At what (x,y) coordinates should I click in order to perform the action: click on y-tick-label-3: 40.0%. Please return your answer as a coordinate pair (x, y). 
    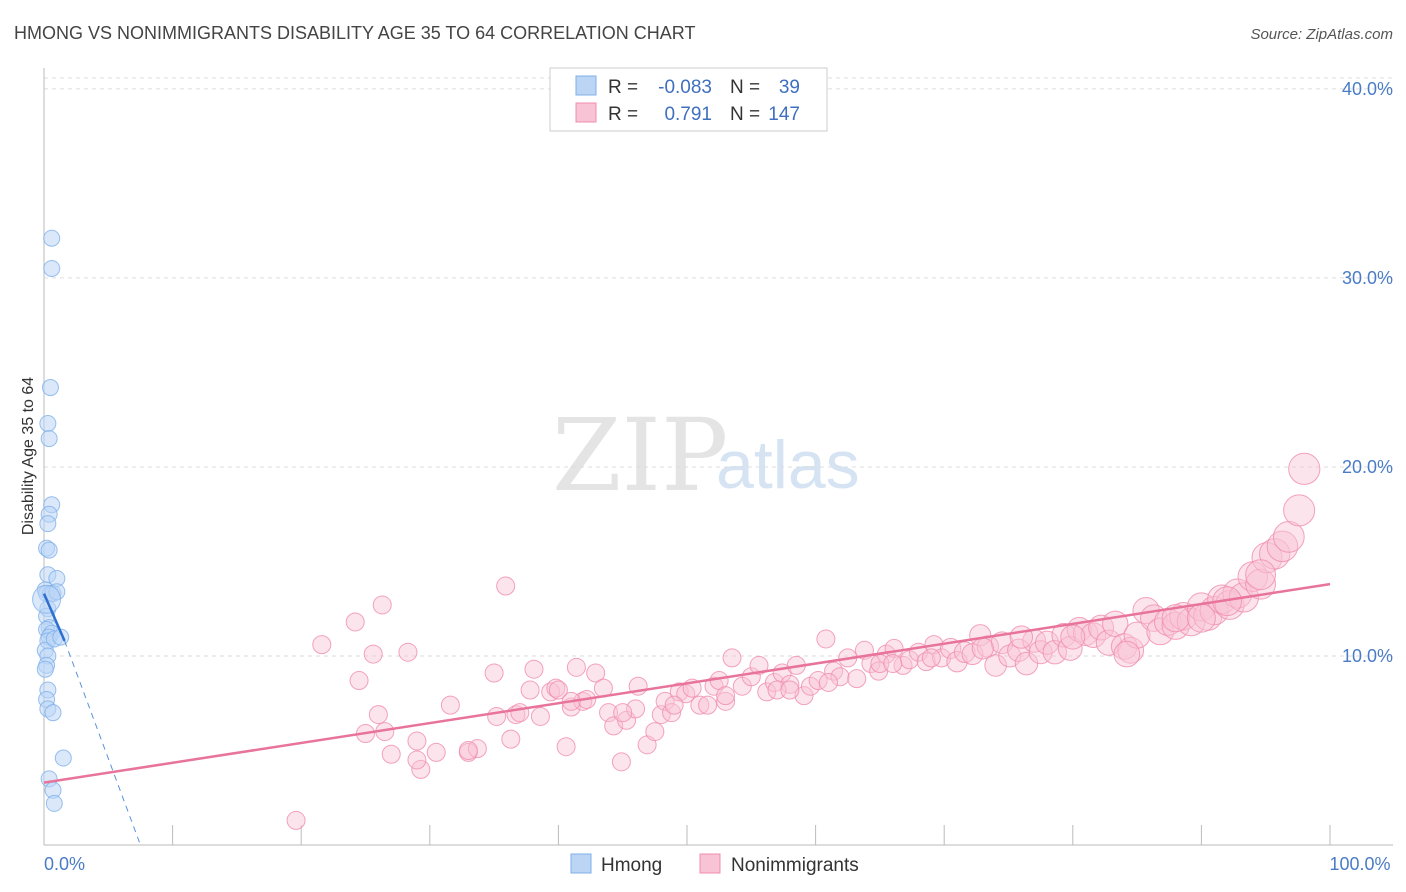
    Looking at the image, I should click on (1367, 89).